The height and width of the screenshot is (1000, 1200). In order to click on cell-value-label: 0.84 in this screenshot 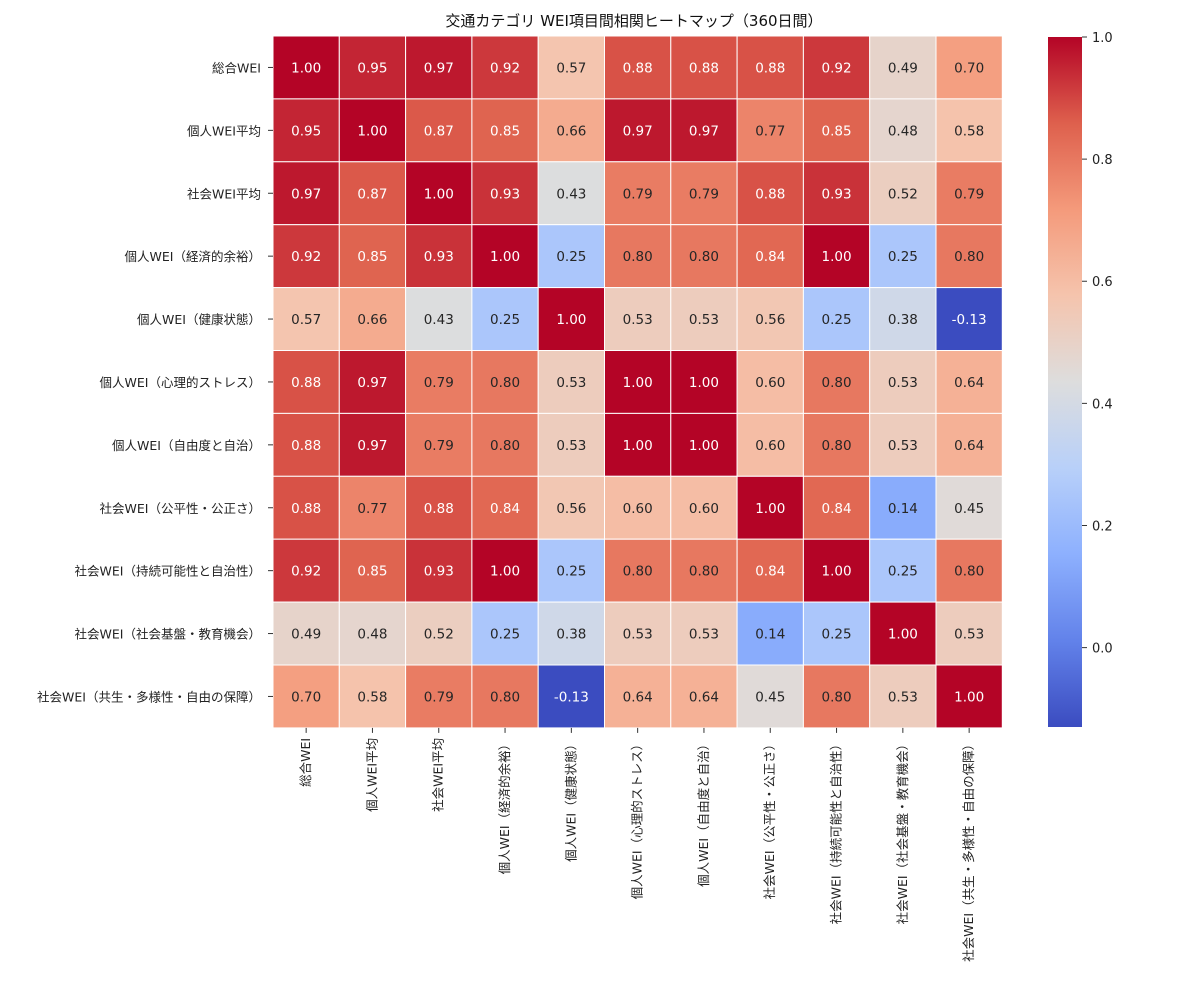, I will do `click(505, 509)`.